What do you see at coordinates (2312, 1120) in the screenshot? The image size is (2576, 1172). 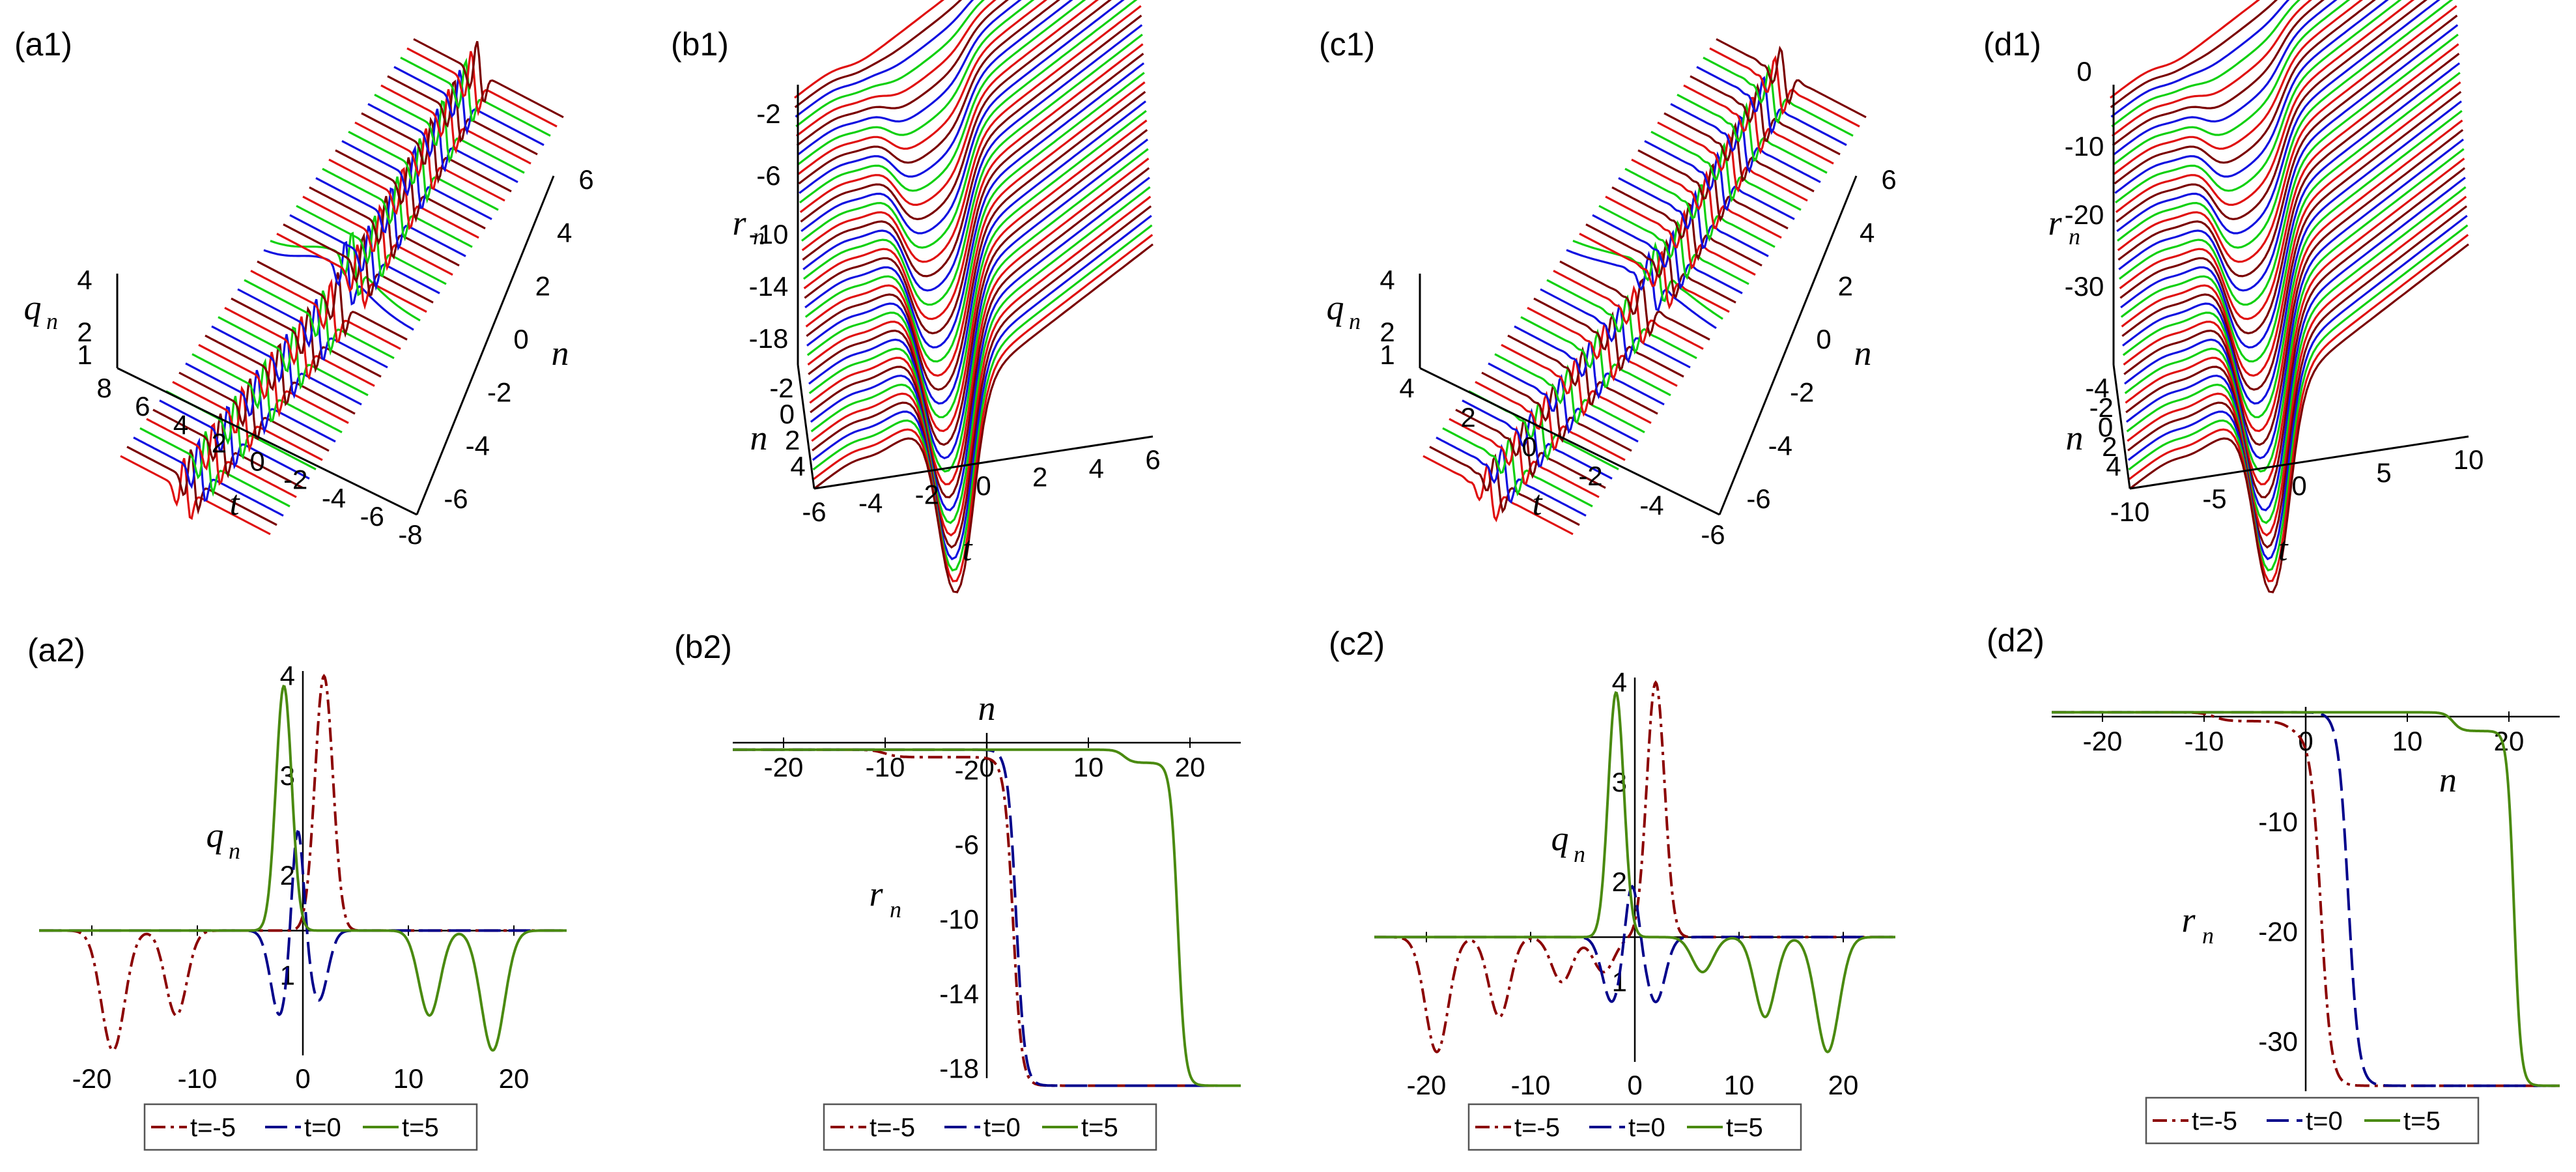 I see `legend-box` at bounding box center [2312, 1120].